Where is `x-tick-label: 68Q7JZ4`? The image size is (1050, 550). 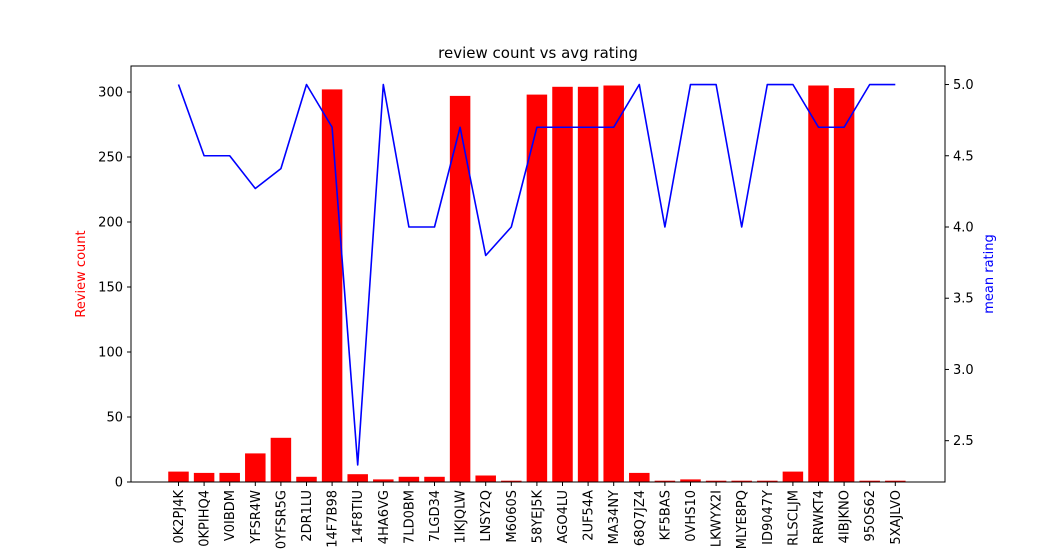
x-tick-label: 68Q7JZ4 is located at coordinates (640, 518).